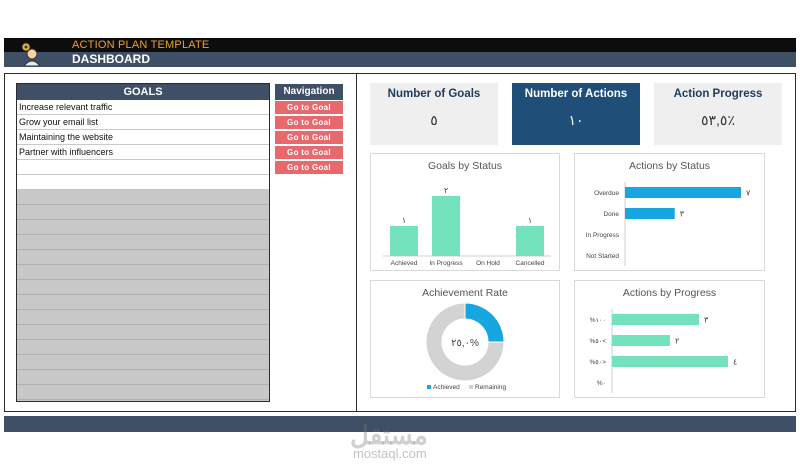 The height and width of the screenshot is (470, 800). Describe the element at coordinates (389, 435) in the screenshot. I see `watermark-logo: مستقل` at that location.